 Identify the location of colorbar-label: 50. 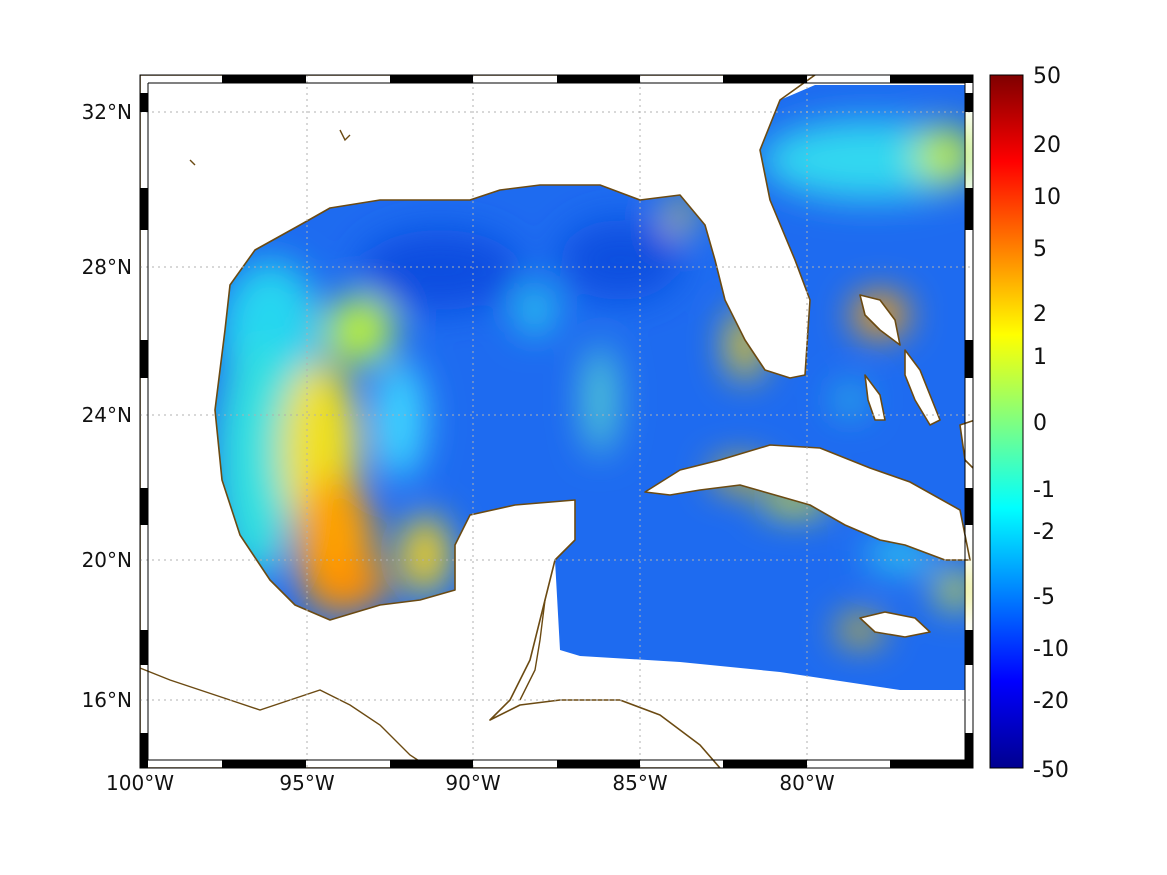
(1047, 76).